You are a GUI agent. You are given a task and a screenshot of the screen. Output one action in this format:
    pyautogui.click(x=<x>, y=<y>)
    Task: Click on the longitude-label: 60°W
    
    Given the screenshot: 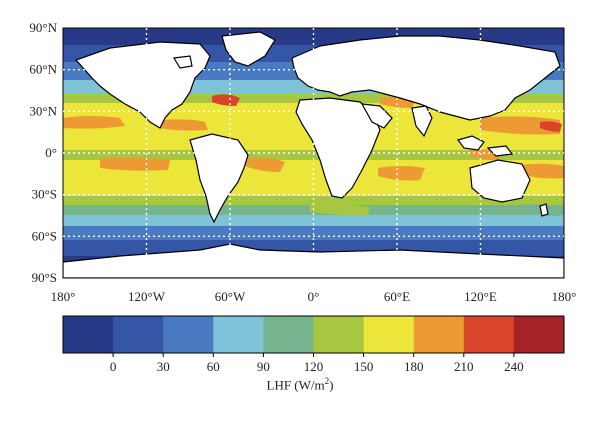 What is the action you would take?
    pyautogui.click(x=230, y=296)
    